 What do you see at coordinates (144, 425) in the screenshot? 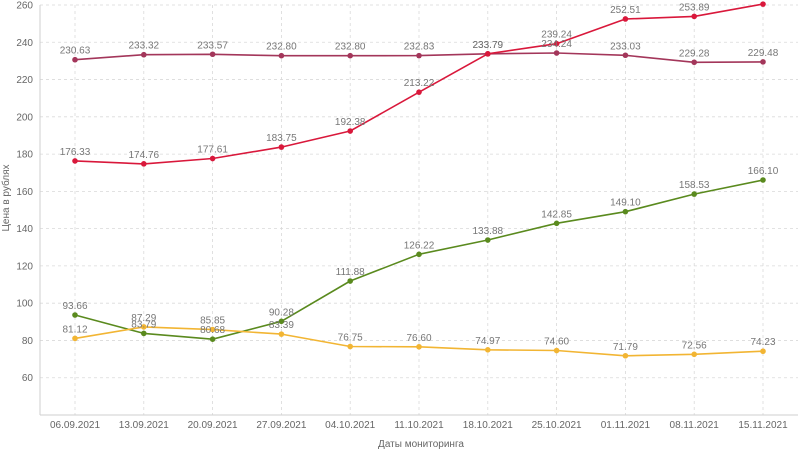
I see `x-tick-label: 13.09.2021` at bounding box center [144, 425].